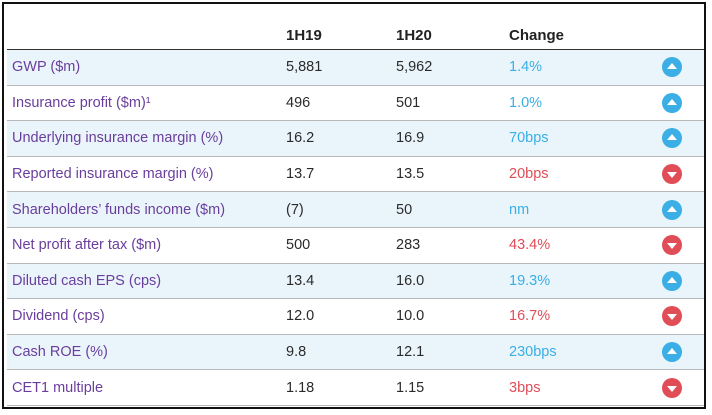 This screenshot has height=415, width=712. I want to click on change-value: 1.0%, so click(568, 103).